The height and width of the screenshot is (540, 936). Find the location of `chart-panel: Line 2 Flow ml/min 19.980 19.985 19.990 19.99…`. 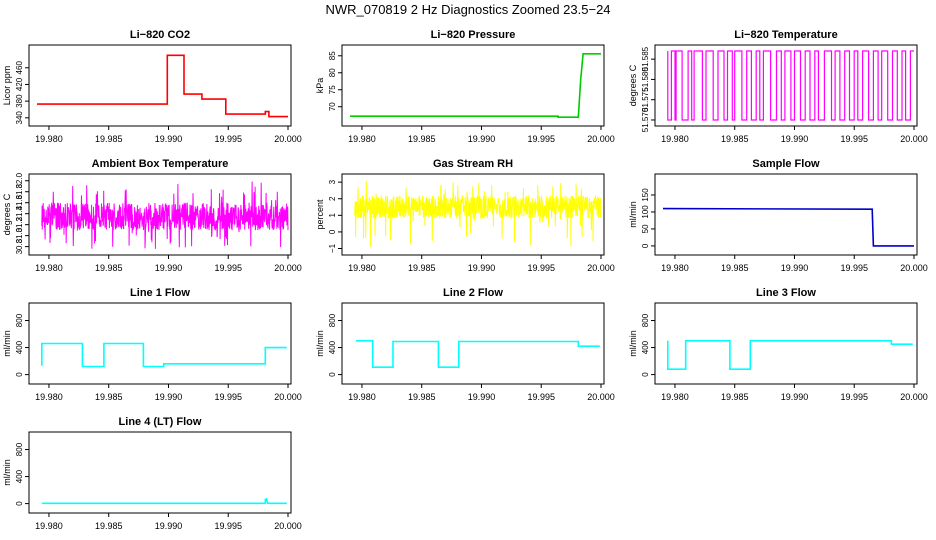

chart-panel: Line 2 Flow ml/min 19.980 19.985 19.990 19.99… is located at coordinates (465, 344).